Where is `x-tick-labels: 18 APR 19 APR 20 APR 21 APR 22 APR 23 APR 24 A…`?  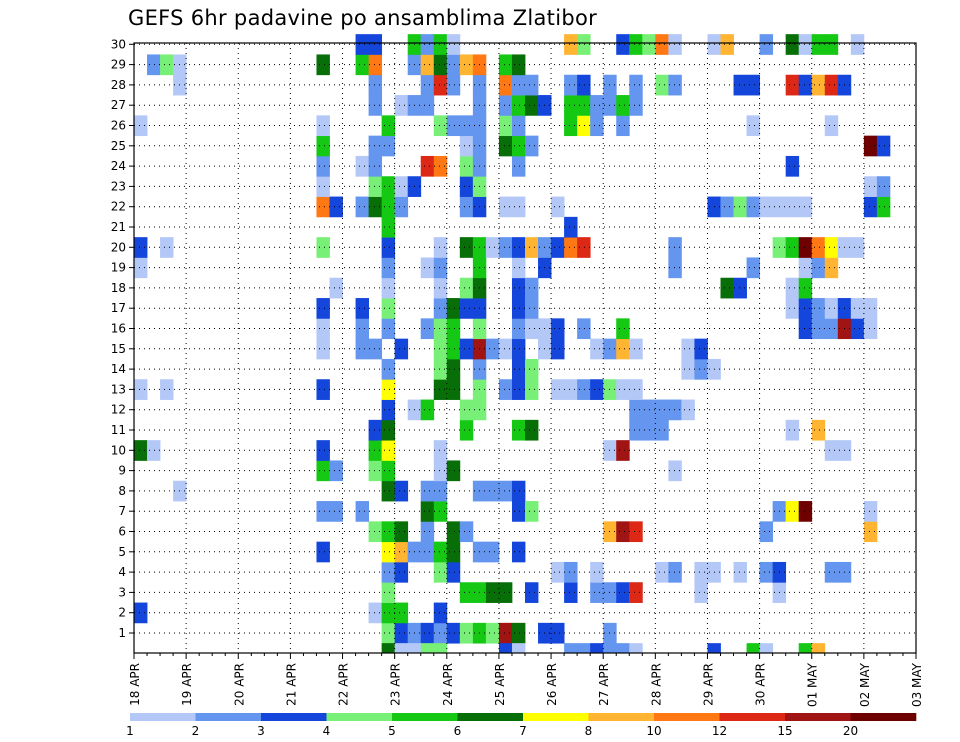 x-tick-labels: 18 APR 19 APR 20 APR 21 APR 22 APR 23 APR 24 A… is located at coordinates (526, 684).